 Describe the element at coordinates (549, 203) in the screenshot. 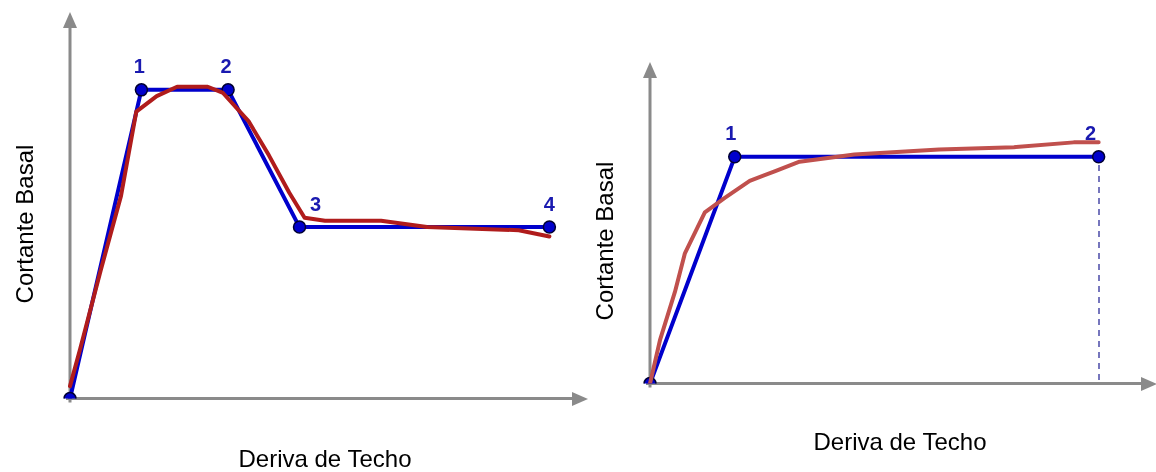

I see `annotation: 4` at that location.